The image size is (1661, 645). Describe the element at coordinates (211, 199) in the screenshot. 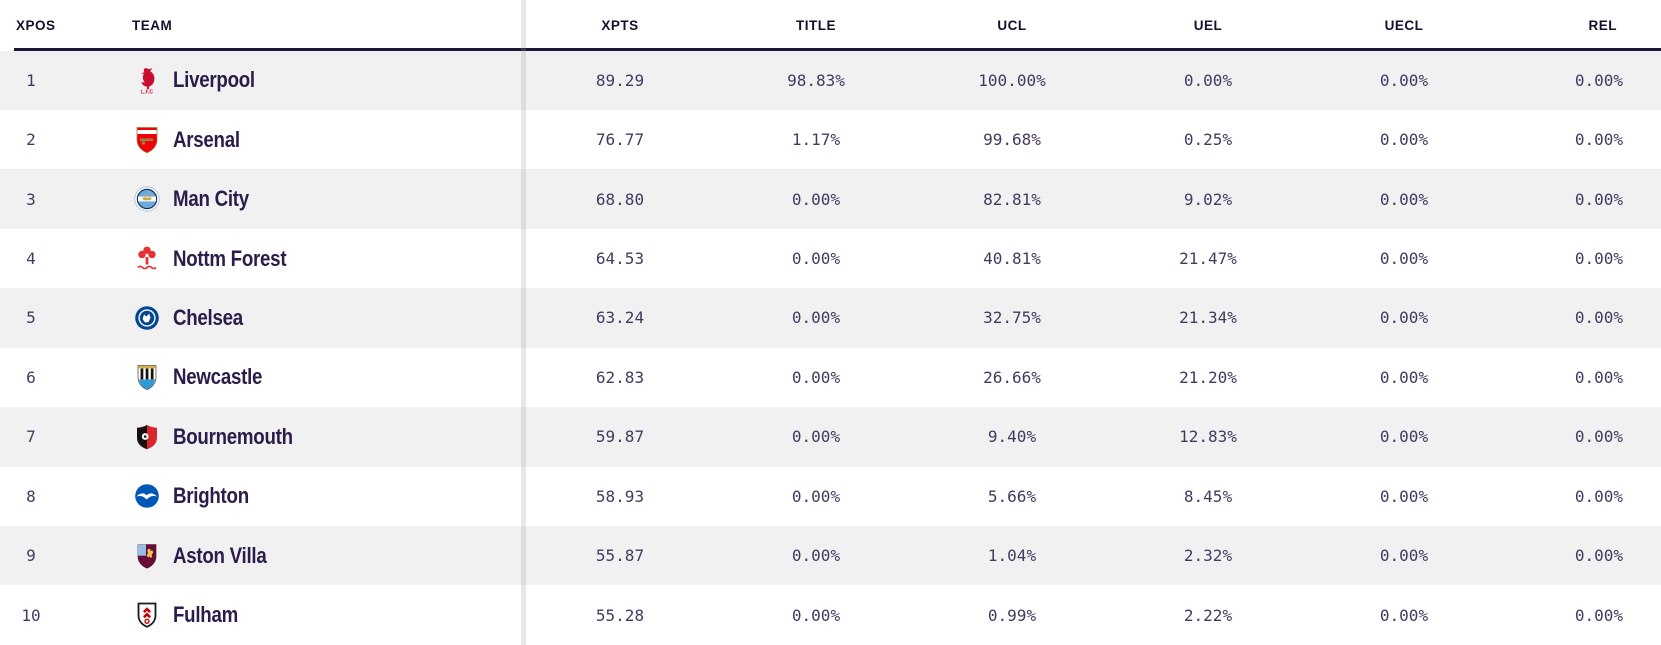

I see `team-name: Man City` at that location.